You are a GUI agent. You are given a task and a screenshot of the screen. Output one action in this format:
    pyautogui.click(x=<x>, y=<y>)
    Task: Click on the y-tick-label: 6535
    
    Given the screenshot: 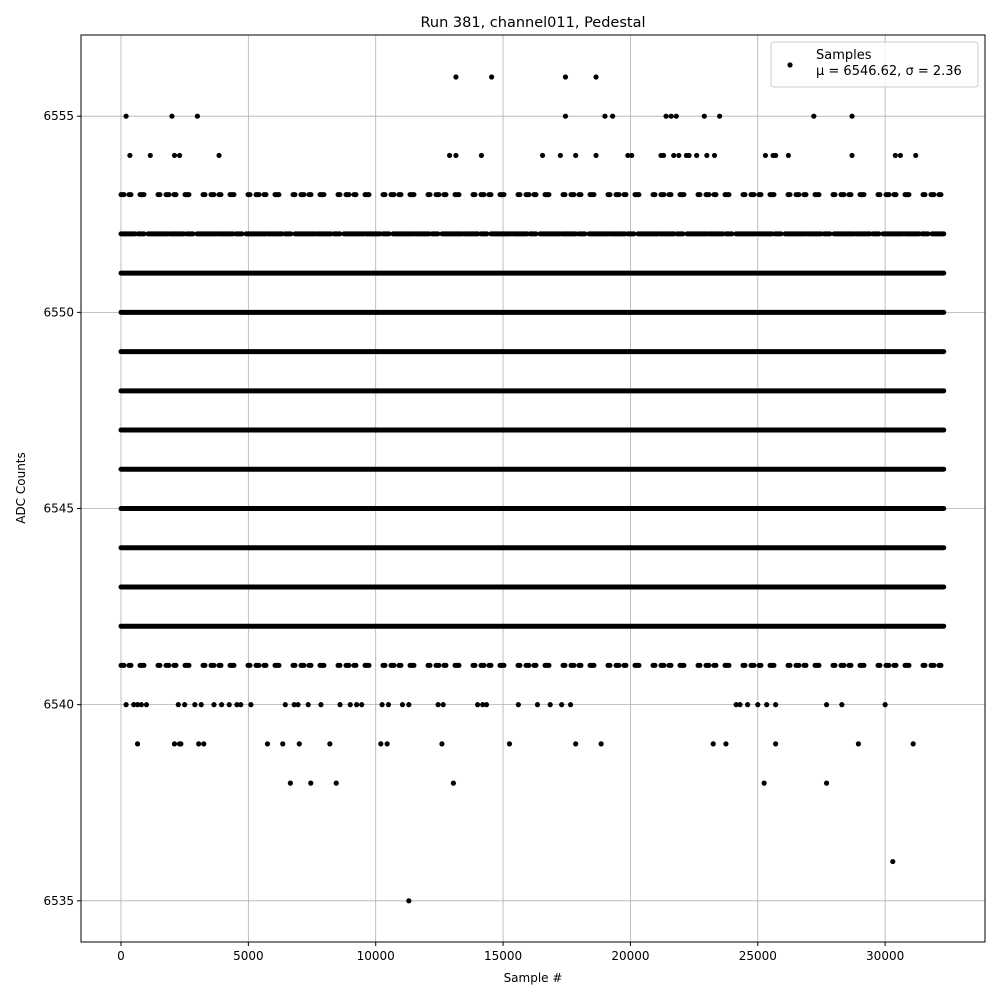 What is the action you would take?
    pyautogui.click(x=58, y=901)
    